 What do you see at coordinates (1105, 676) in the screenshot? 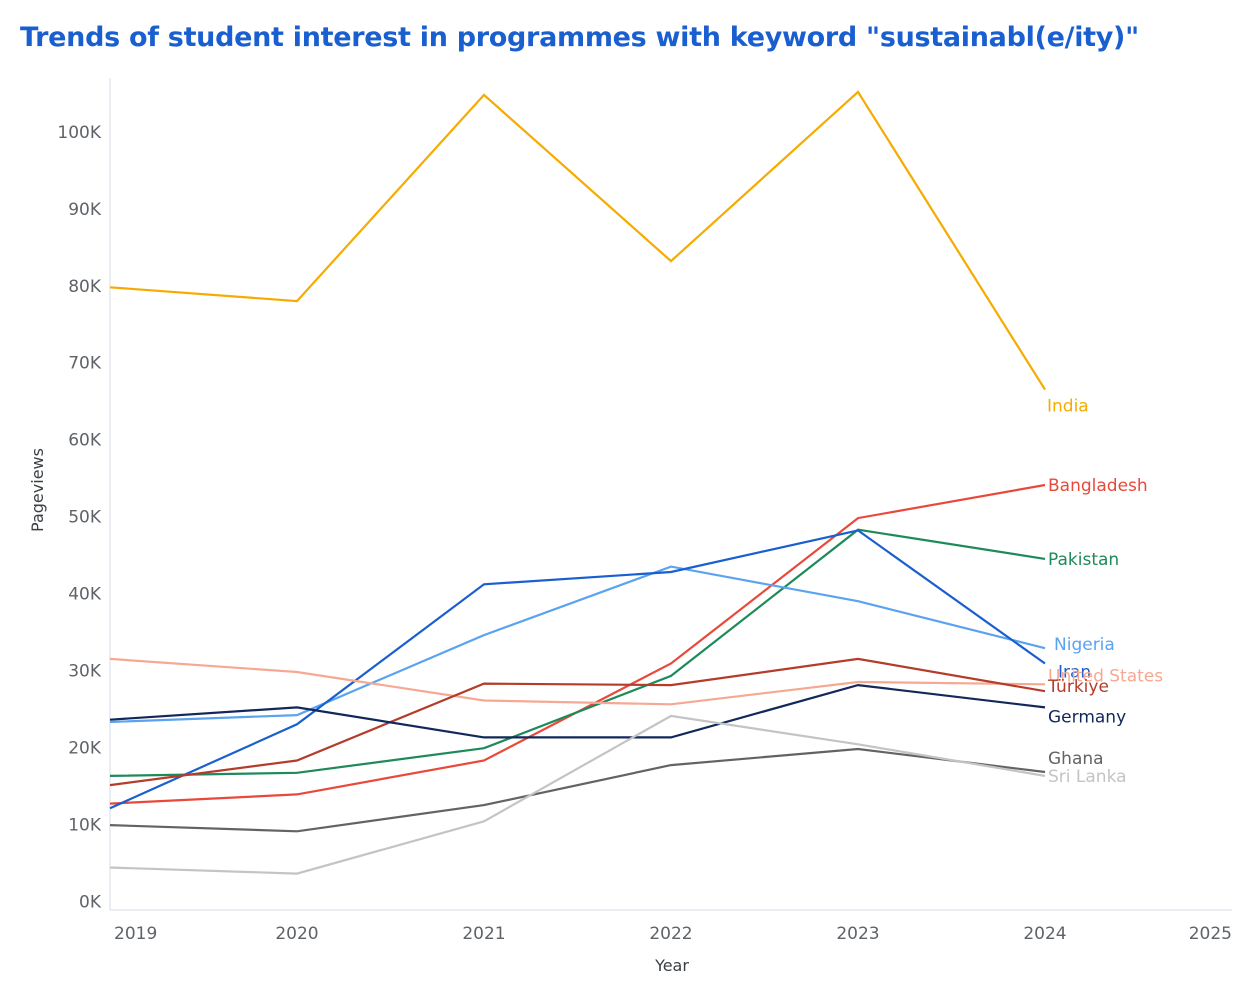
I see `series-label: United States` at bounding box center [1105, 676].